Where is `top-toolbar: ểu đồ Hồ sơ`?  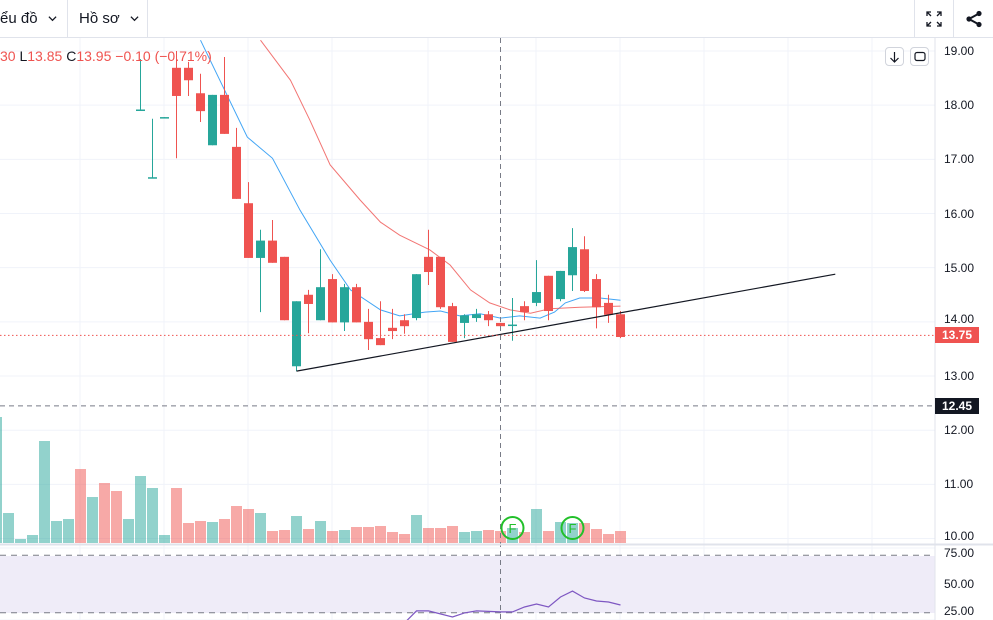
top-toolbar: ểu đồ Hồ sơ is located at coordinates (496, 19).